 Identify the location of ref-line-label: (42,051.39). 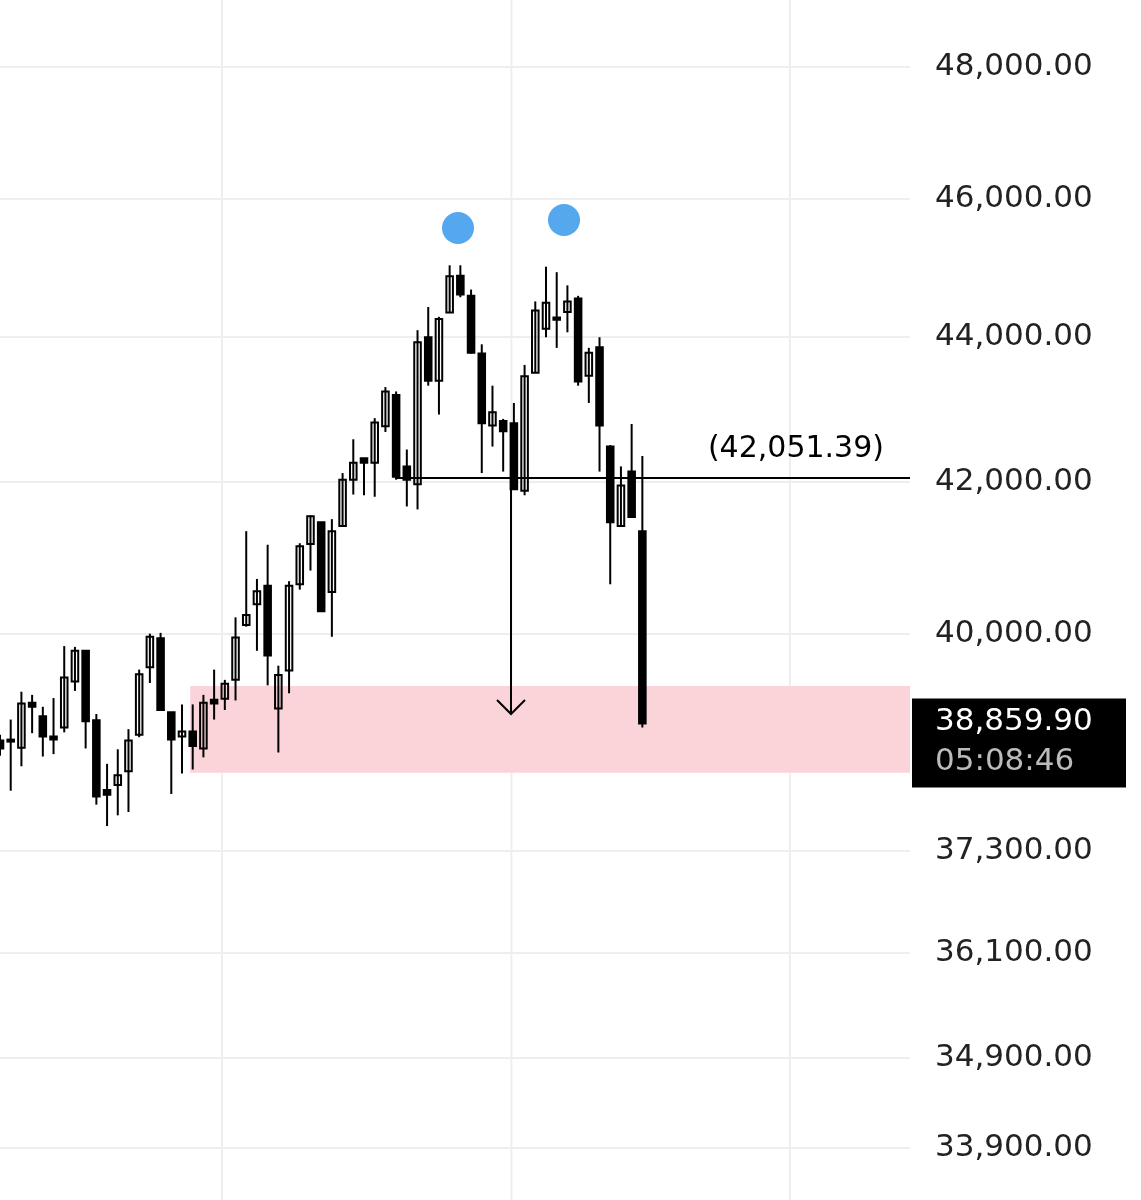
(795, 446).